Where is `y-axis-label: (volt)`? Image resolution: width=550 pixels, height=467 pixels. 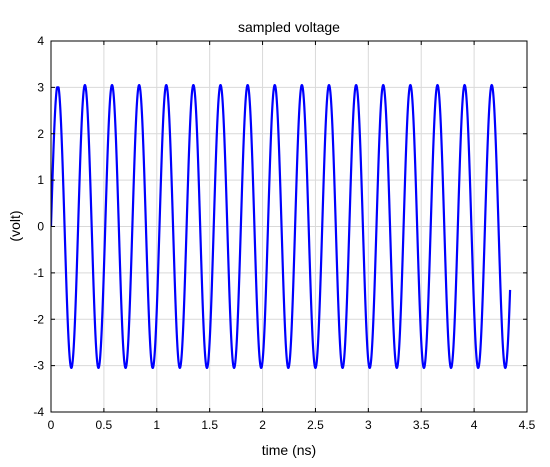 y-axis-label: (volt) is located at coordinates (15, 225).